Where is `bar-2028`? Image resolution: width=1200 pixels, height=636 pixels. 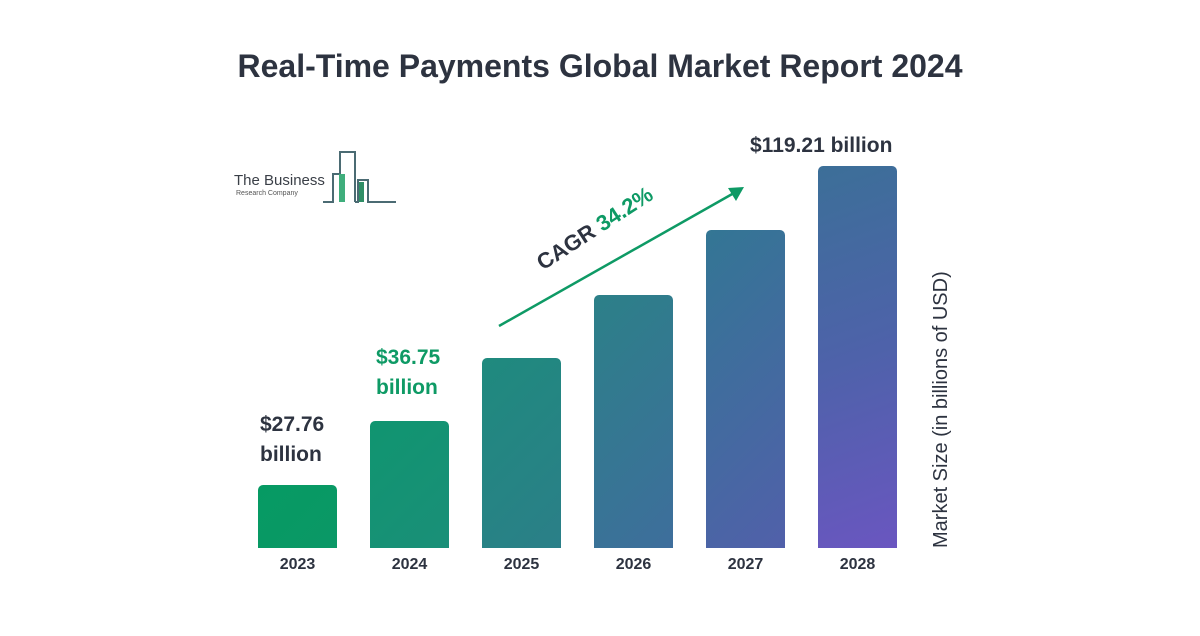
bar-2028 is located at coordinates (857, 357).